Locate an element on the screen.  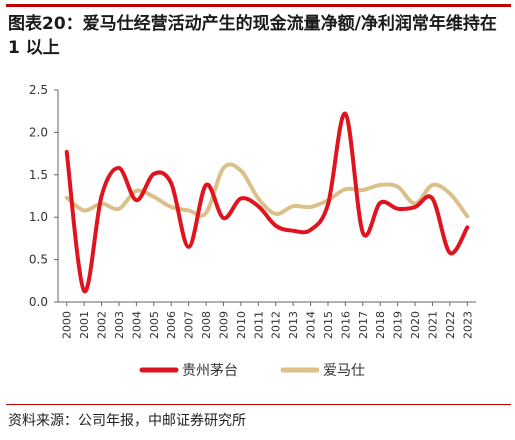
x-tick-label: 2011 is located at coordinates (258, 325).